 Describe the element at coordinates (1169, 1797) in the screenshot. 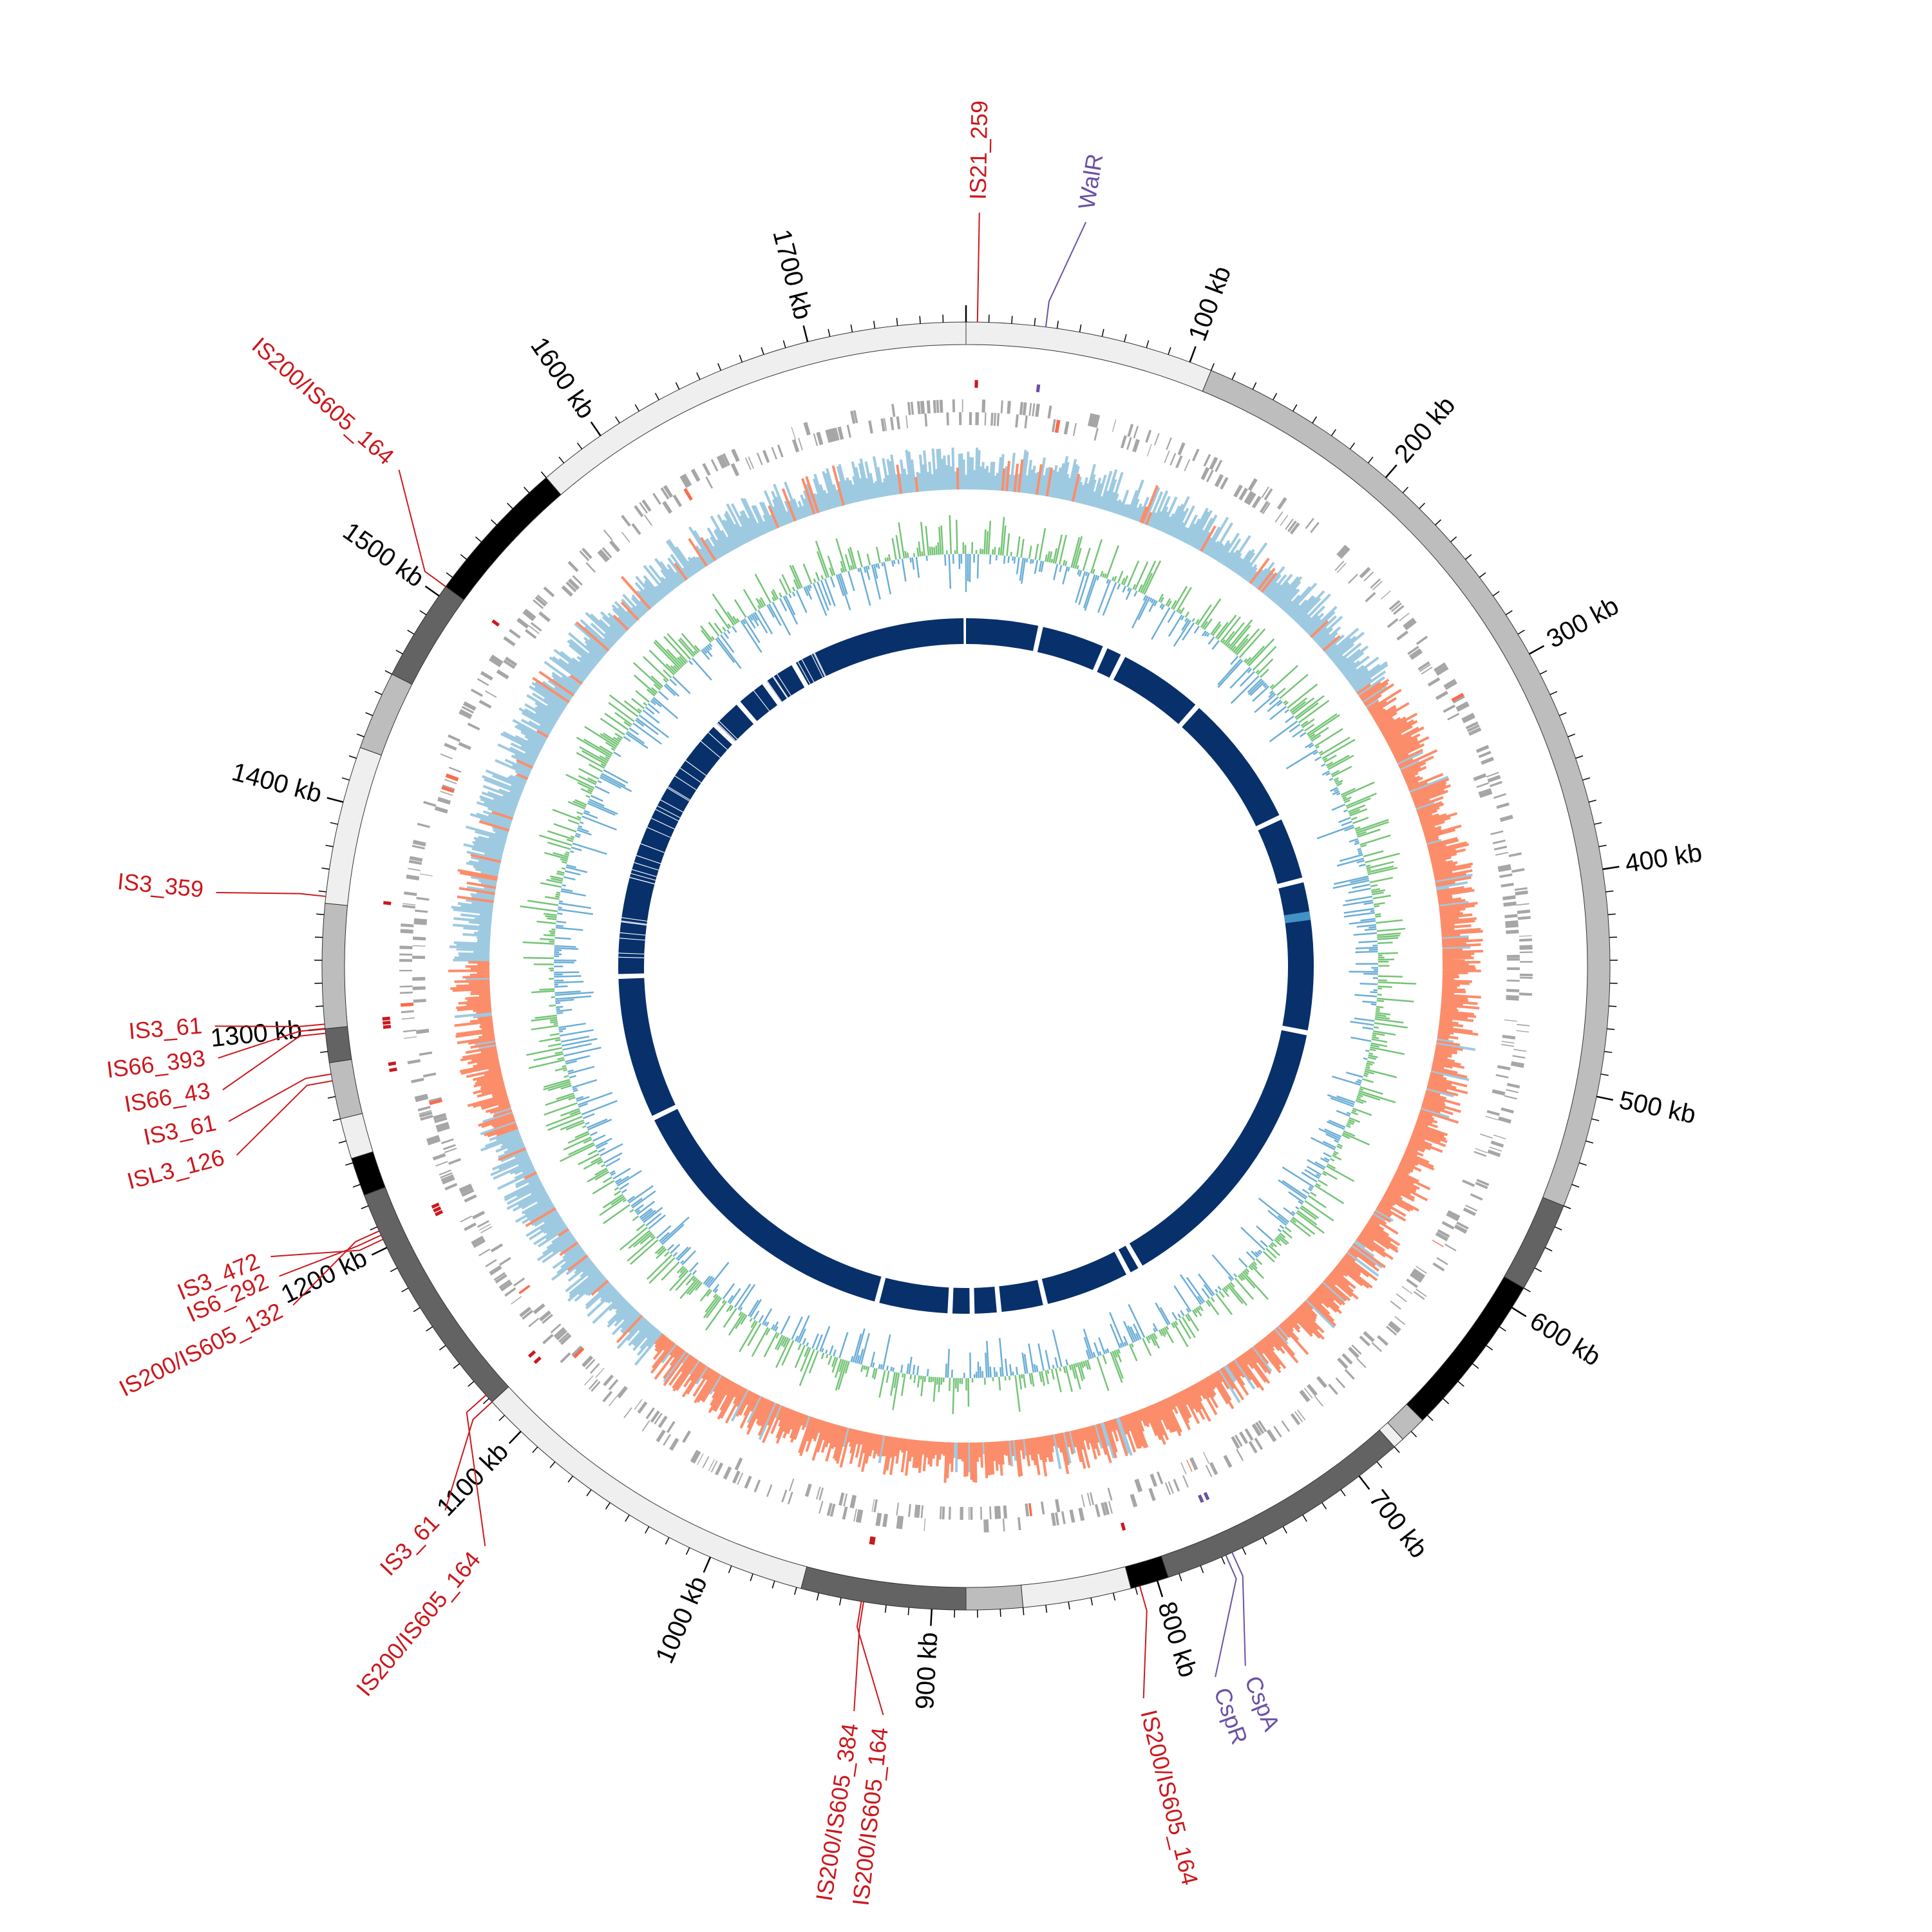

I see `feature-label: IS200/IS605_164` at that location.